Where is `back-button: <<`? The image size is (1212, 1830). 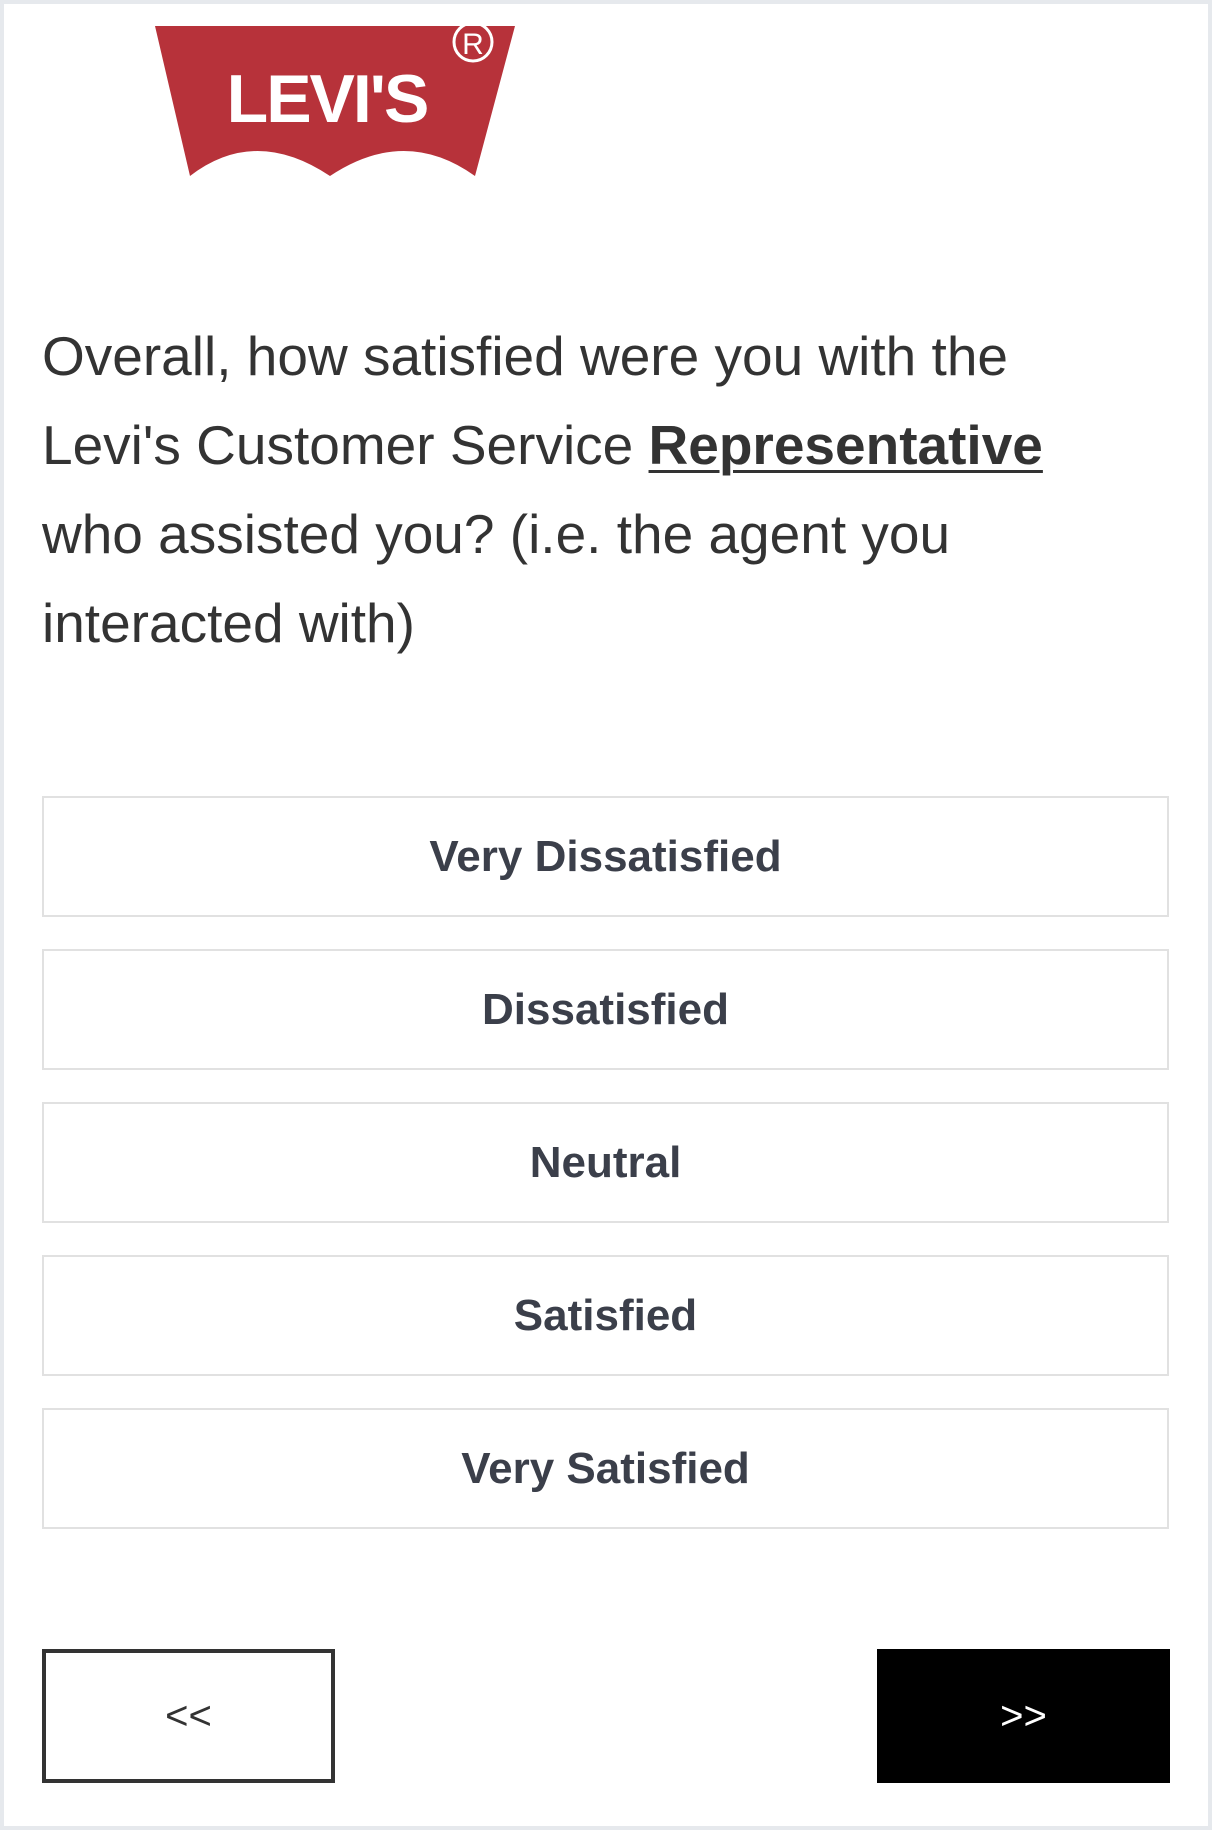 back-button: << is located at coordinates (188, 1716).